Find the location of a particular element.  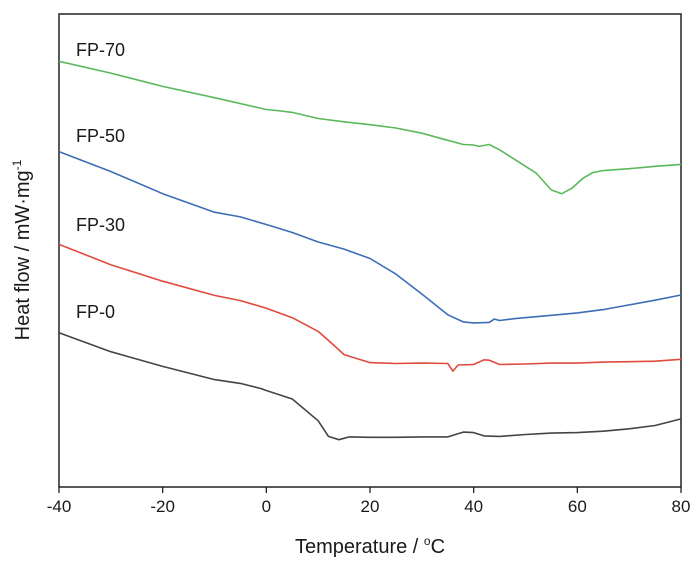

series-label-fp-0: FP-0 is located at coordinates (95, 312).